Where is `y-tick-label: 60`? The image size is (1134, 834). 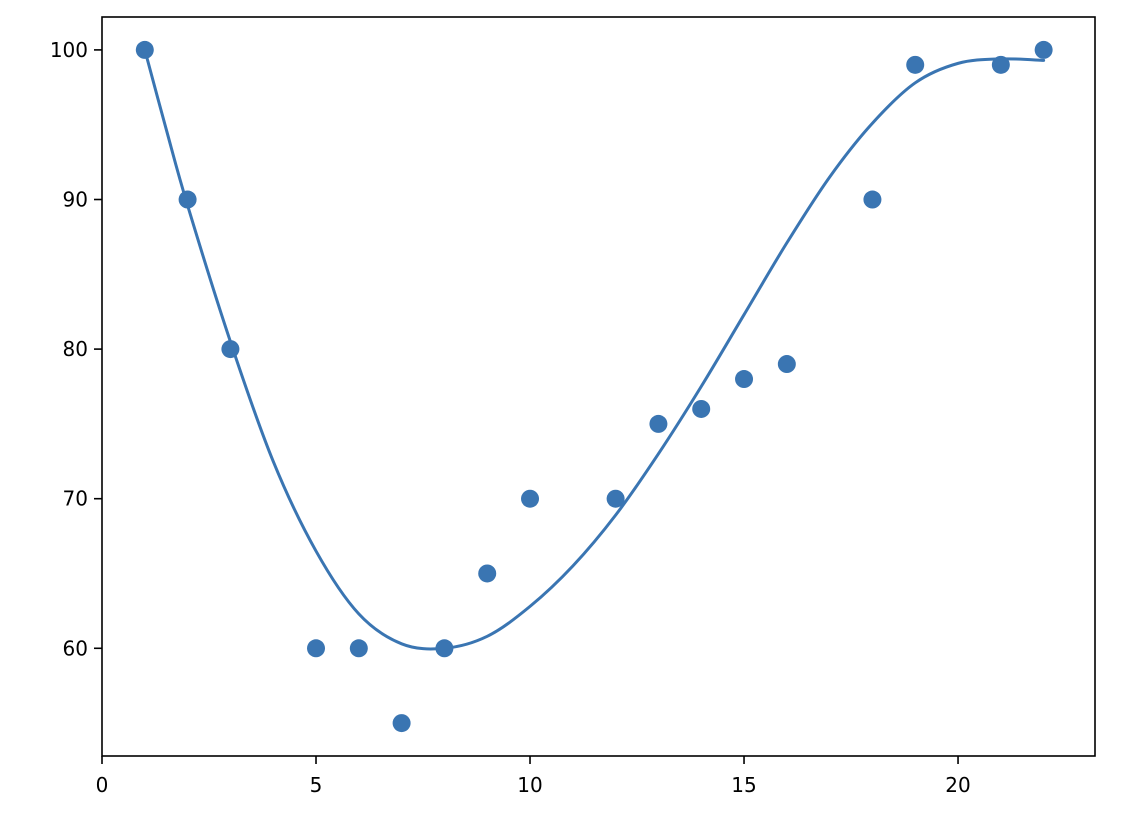
y-tick-label: 60 is located at coordinates (75, 648).